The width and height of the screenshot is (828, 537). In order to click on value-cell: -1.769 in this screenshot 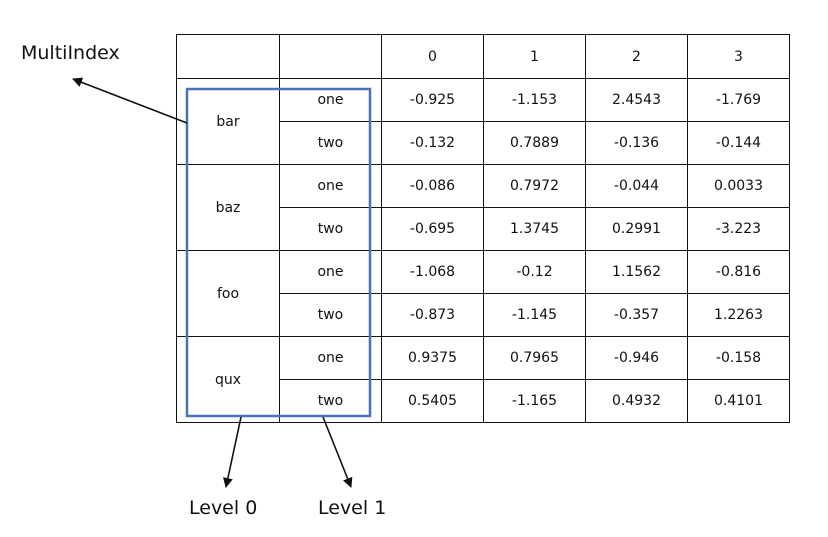, I will do `click(738, 100)`.